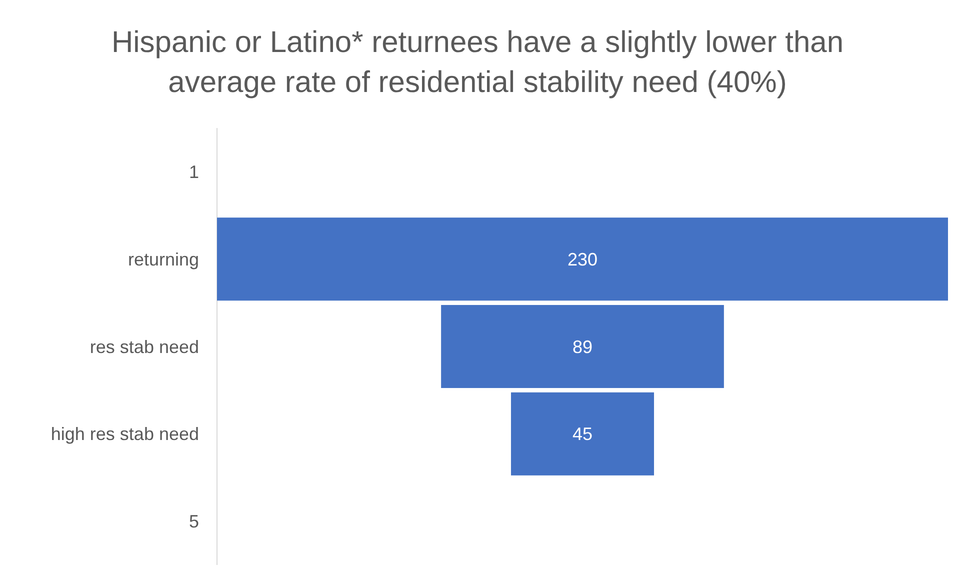  What do you see at coordinates (193, 172) in the screenshot?
I see `category-label: 1` at bounding box center [193, 172].